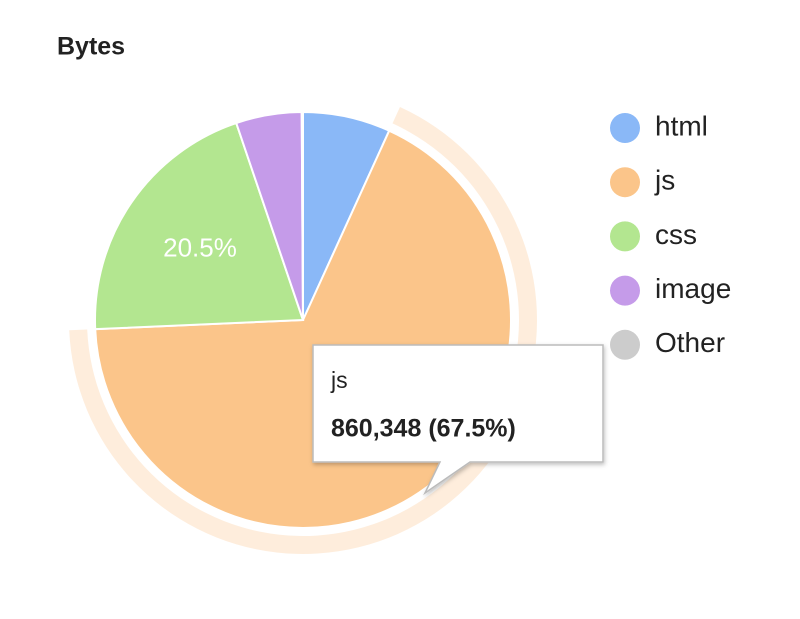 The width and height of the screenshot is (800, 619). What do you see at coordinates (423, 429) in the screenshot?
I see `tooltip-text: 860,348 (67.5%)` at bounding box center [423, 429].